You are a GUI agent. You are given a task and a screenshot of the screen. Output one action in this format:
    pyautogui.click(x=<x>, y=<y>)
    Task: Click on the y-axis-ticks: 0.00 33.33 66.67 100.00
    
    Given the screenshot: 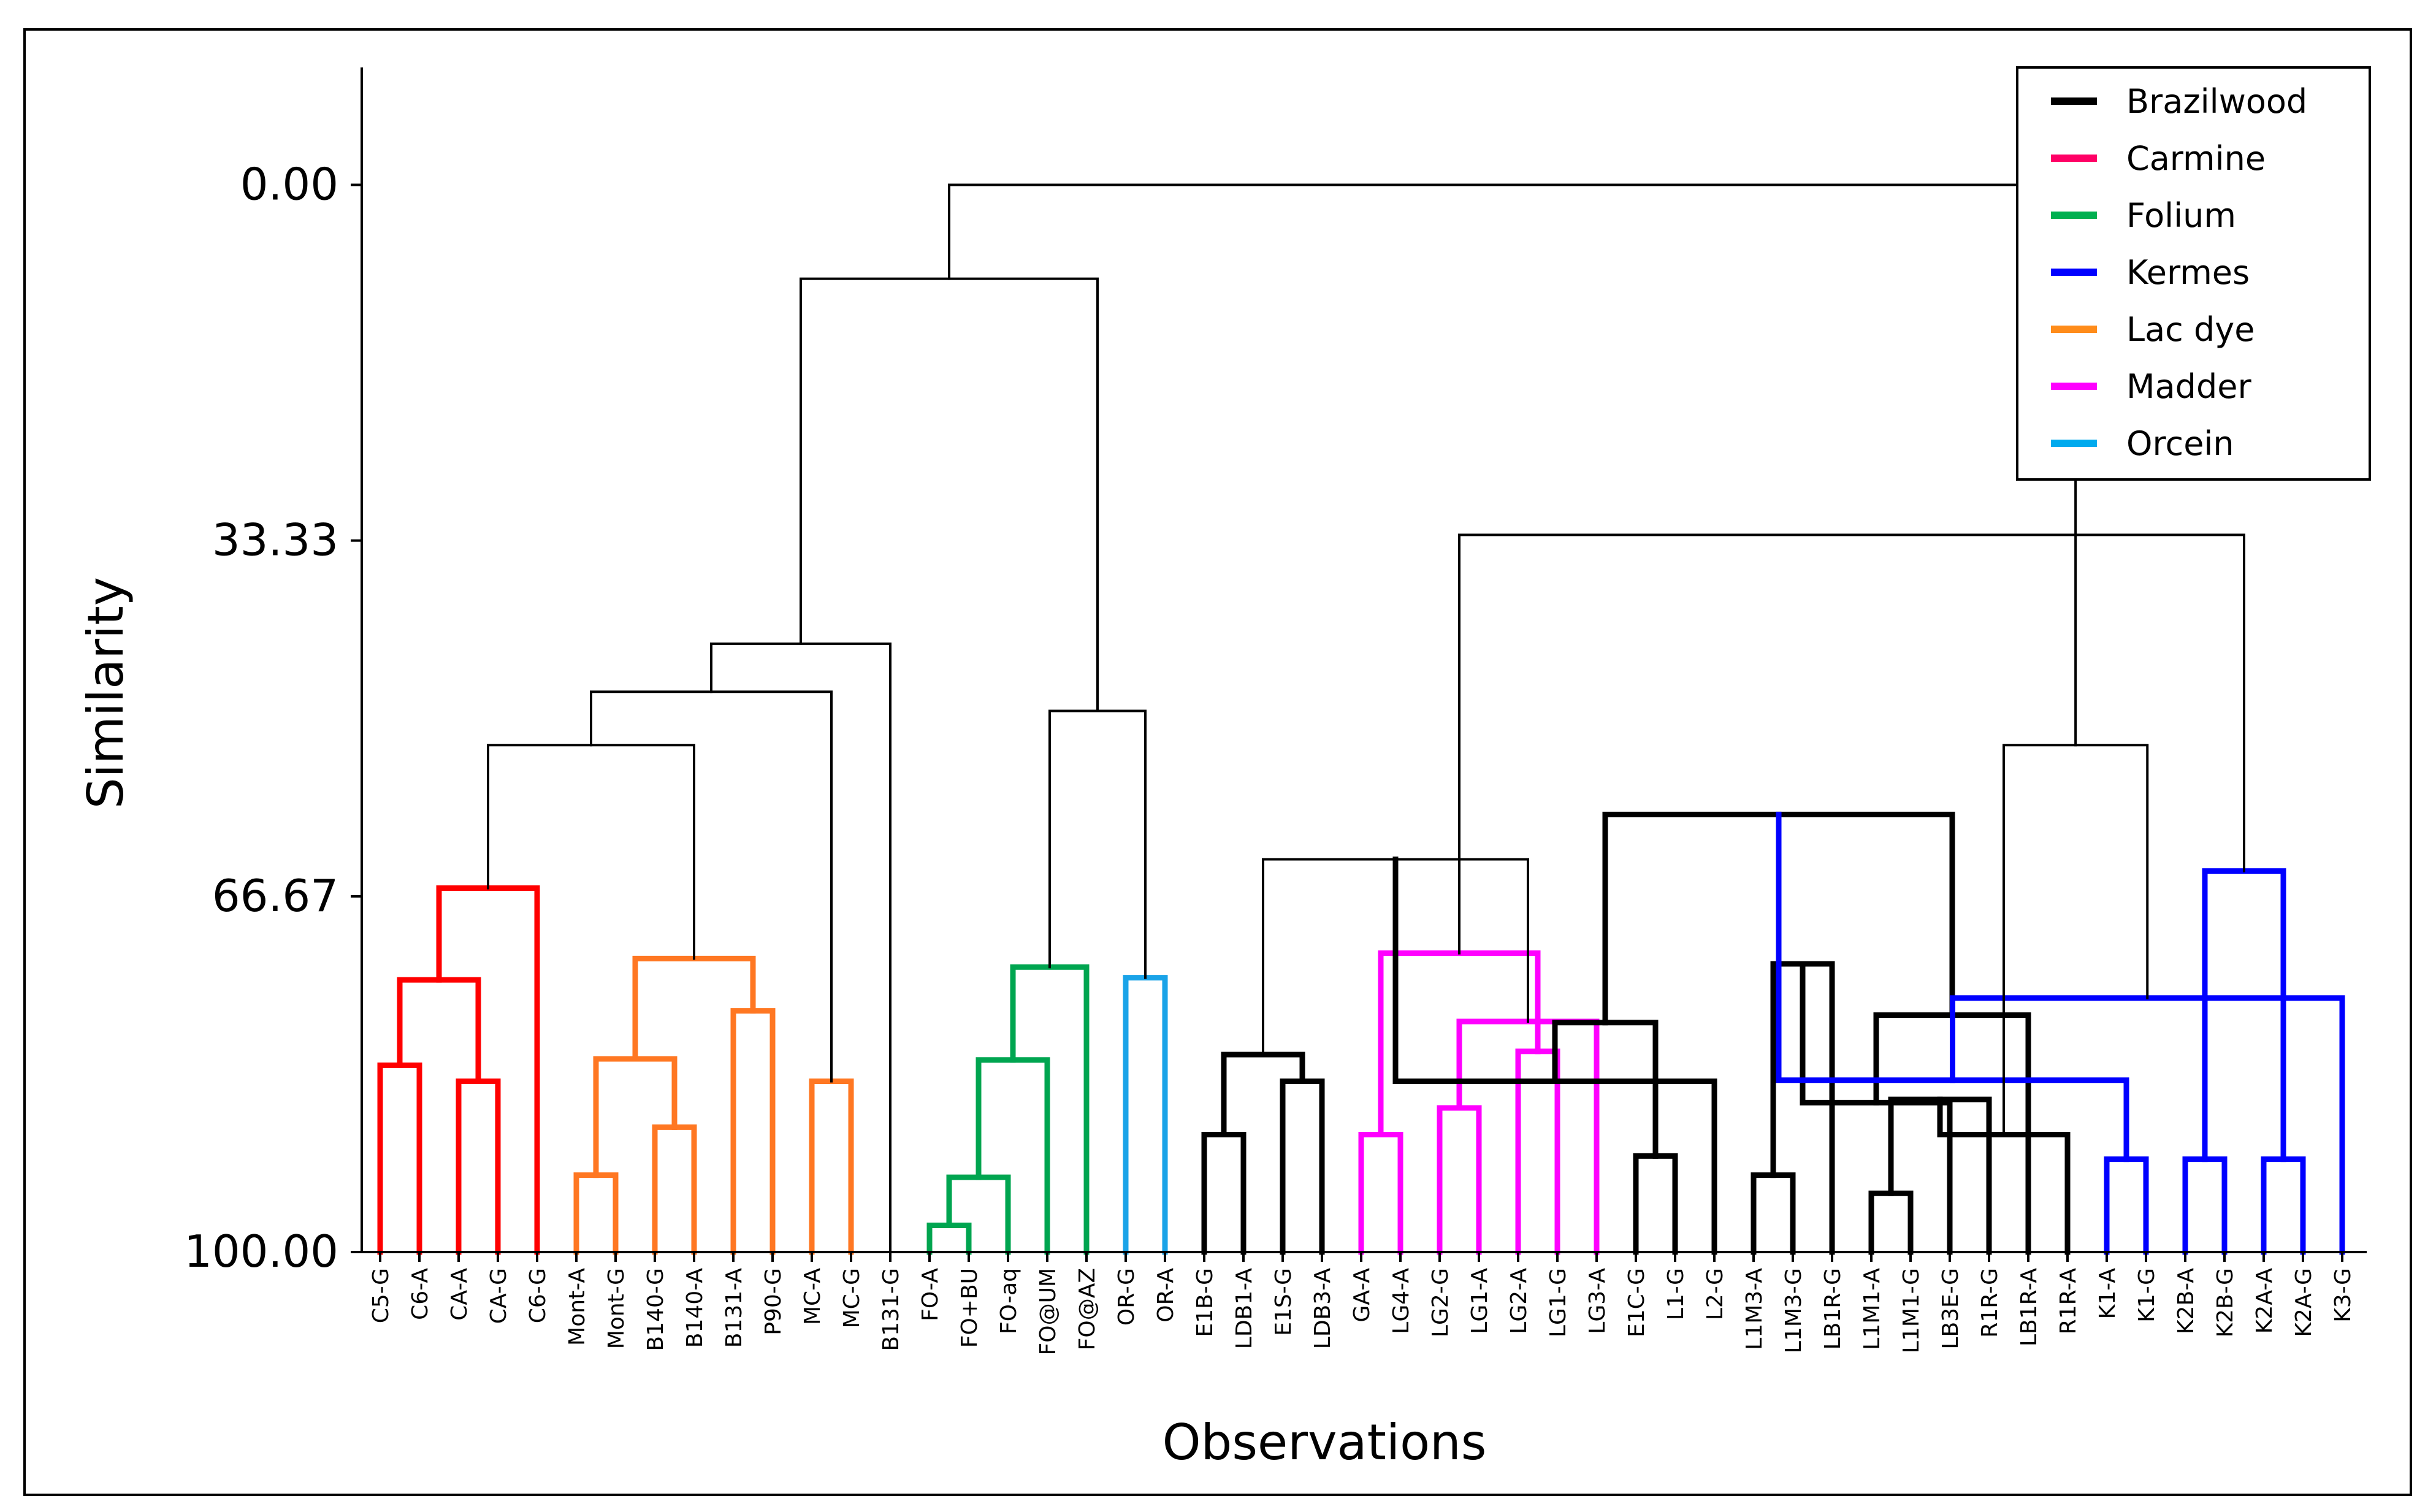 What is the action you would take?
    pyautogui.click(x=273, y=717)
    